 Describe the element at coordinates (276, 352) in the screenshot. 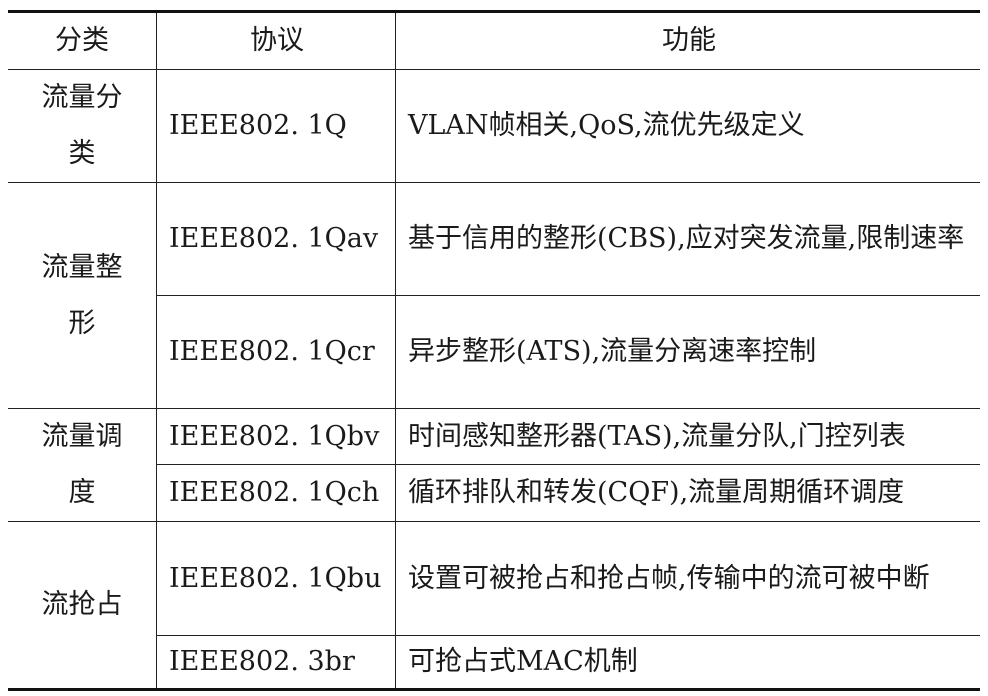

I see `protocol-cell: IEEE802. 1Qcr` at that location.